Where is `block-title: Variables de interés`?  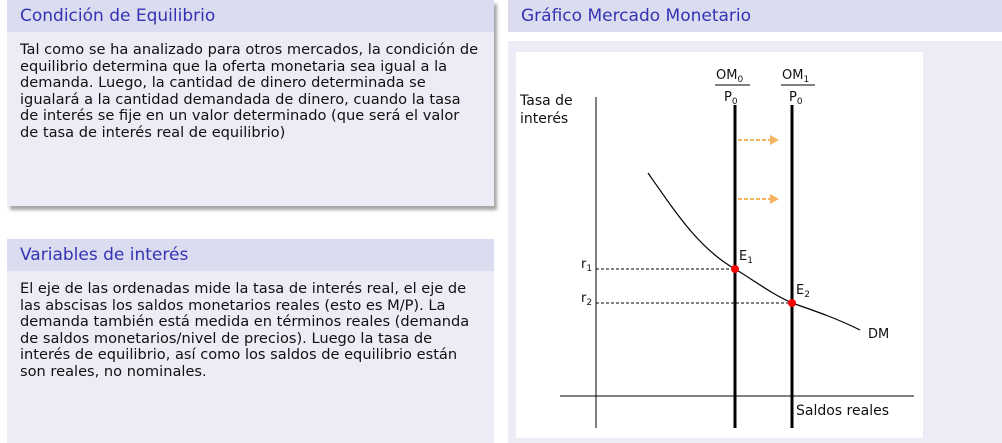 block-title: Variables de interés is located at coordinates (250, 255).